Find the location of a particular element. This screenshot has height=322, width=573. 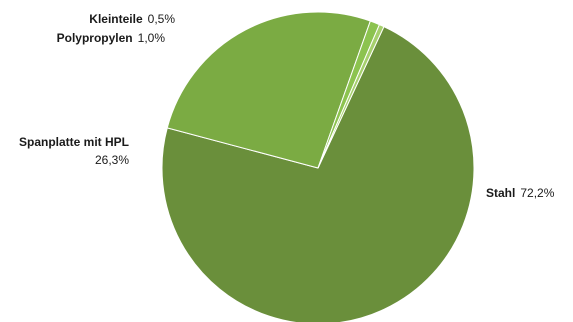

label-polypropylen-name: Polypropylen is located at coordinates (95, 38).